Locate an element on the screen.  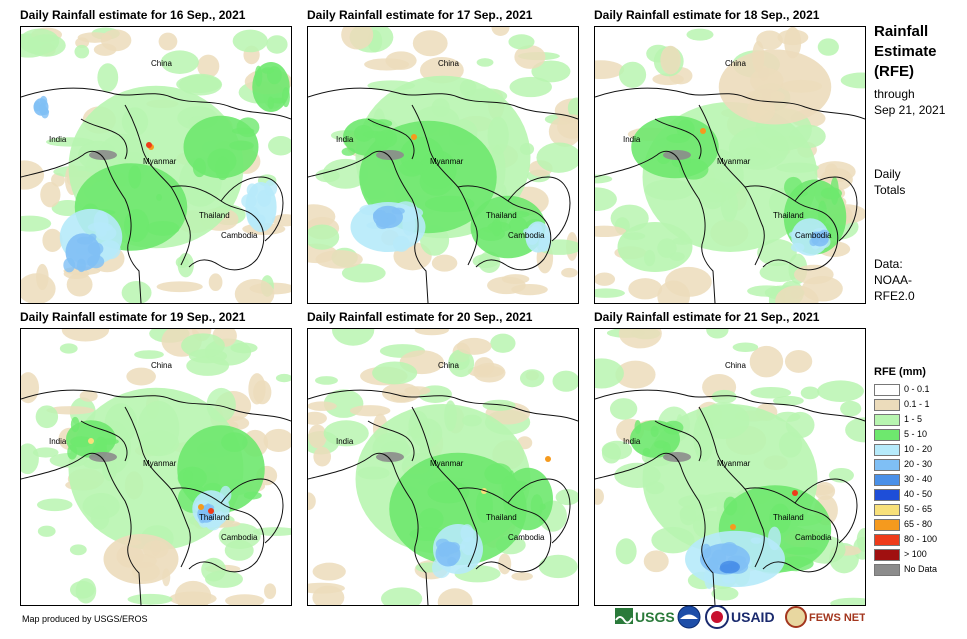
noaa-logo is located at coordinates (689, 617).